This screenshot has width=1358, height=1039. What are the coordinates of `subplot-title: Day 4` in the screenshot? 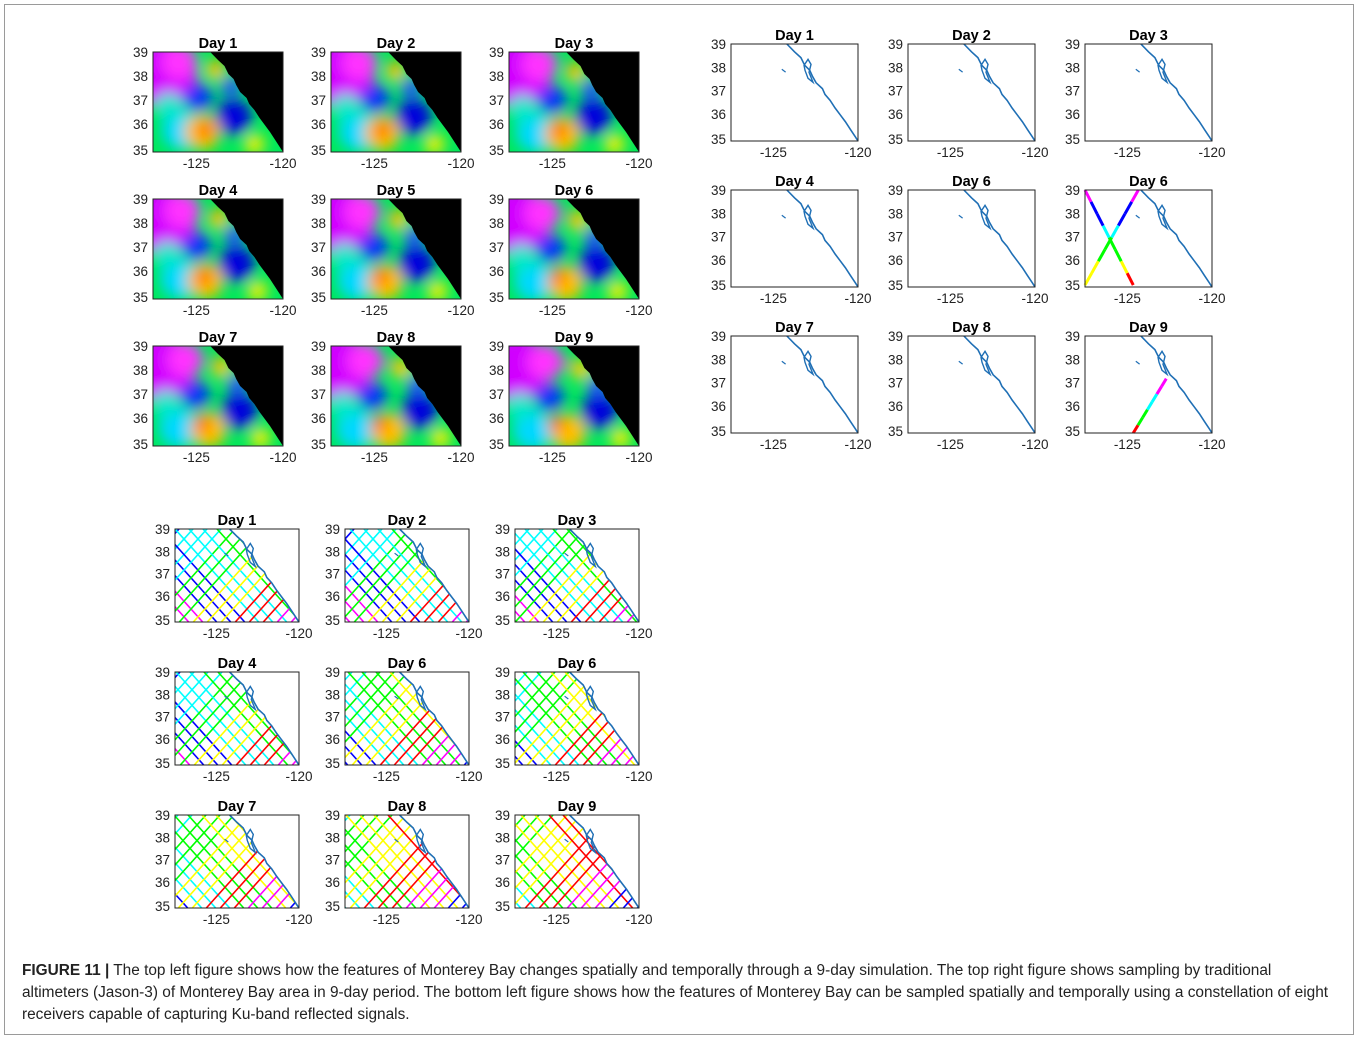 It's located at (218, 191).